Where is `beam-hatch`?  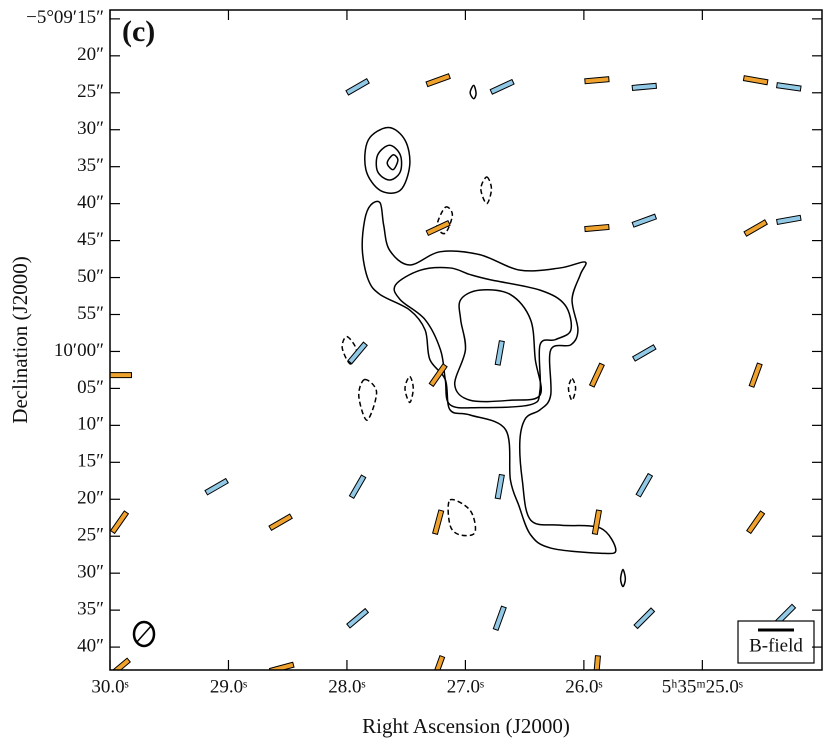
beam-hatch is located at coordinates (144, 634).